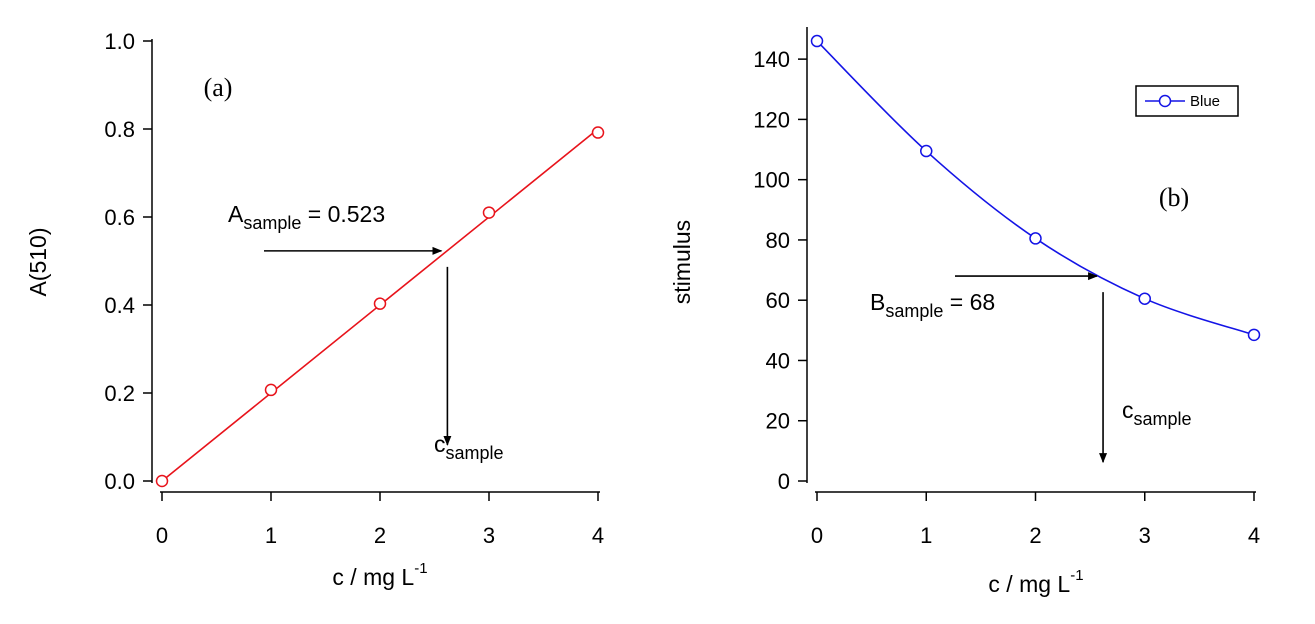 The width and height of the screenshot is (1315, 624). I want to click on y-tick-label: 120, so click(771, 119).